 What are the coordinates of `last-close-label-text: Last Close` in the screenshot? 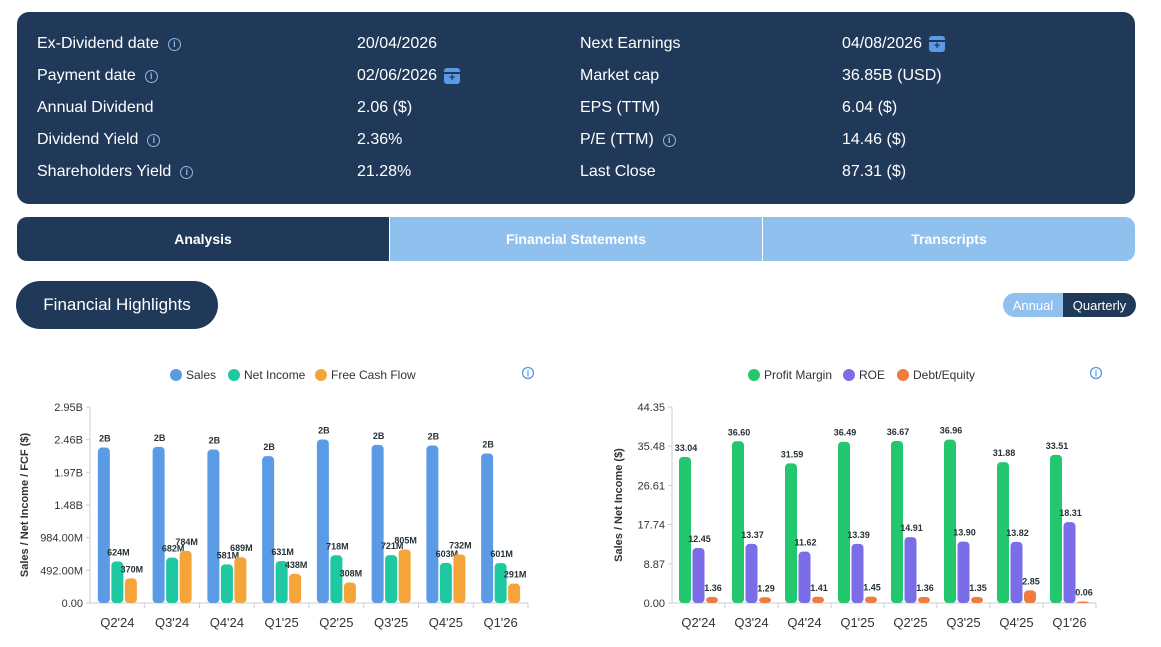 It's located at (618, 171).